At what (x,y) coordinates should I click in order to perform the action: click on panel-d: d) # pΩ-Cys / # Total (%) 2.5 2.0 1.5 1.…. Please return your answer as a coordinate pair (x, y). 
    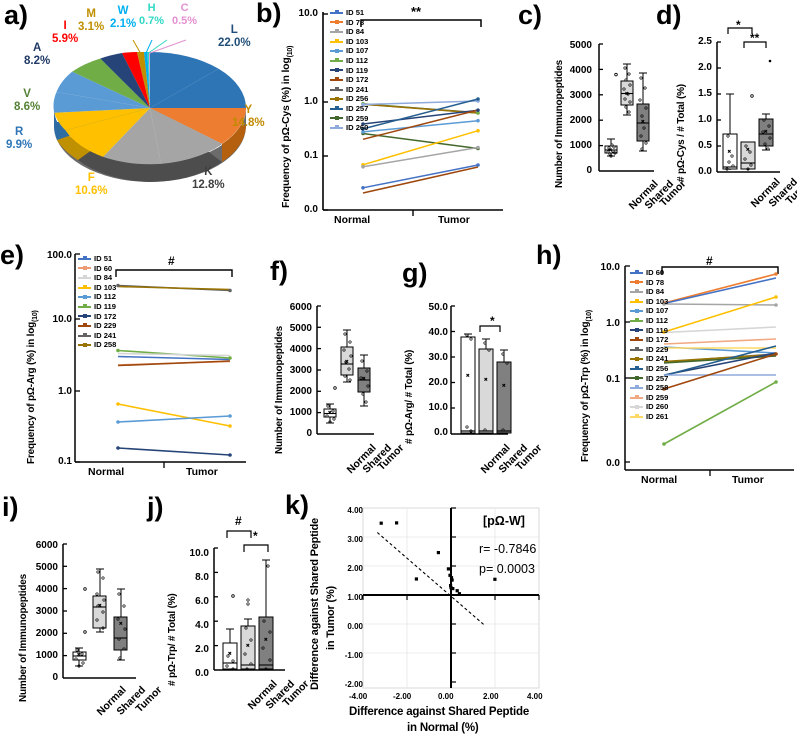
    Looking at the image, I should click on (724, 116).